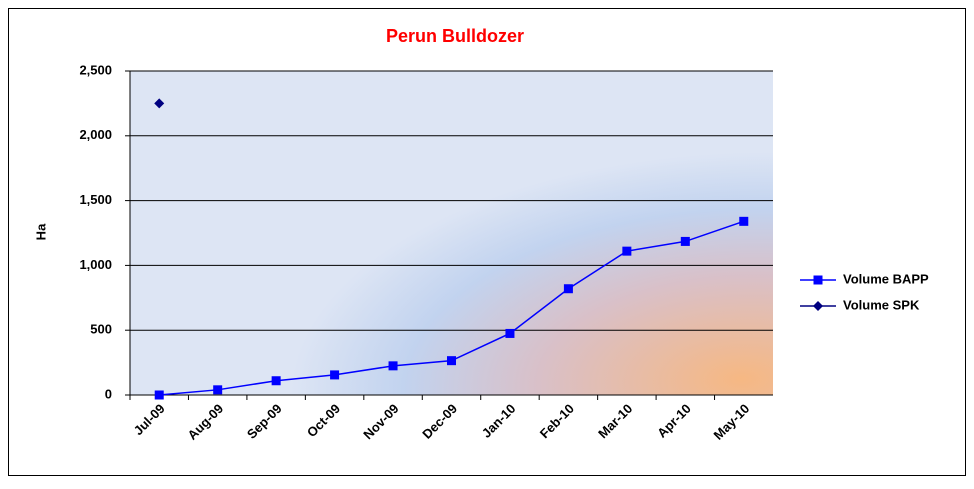  I want to click on y-tick-label: 1,000, so click(95, 264).